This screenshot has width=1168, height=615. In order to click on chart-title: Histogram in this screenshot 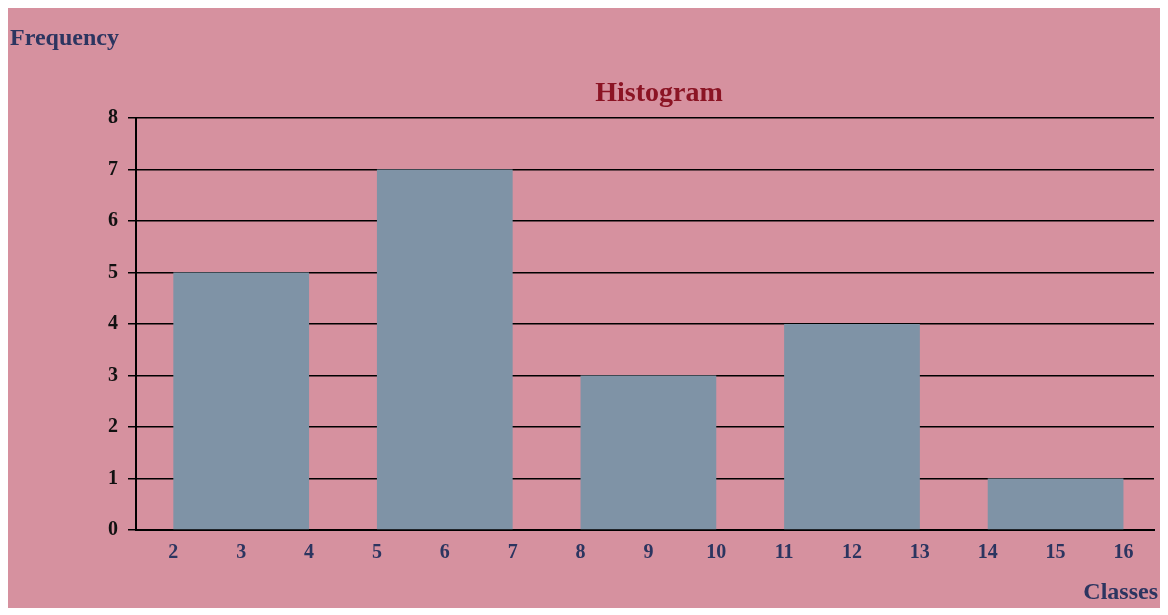, I will do `click(659, 91)`.